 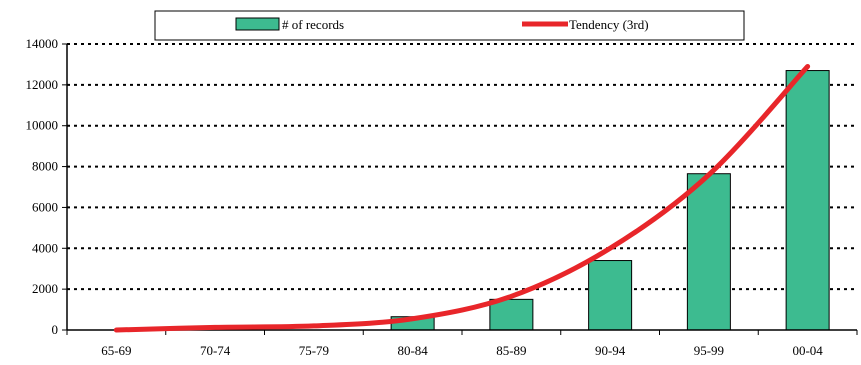 I want to click on y-tick-label: 4000, so click(x=45, y=247).